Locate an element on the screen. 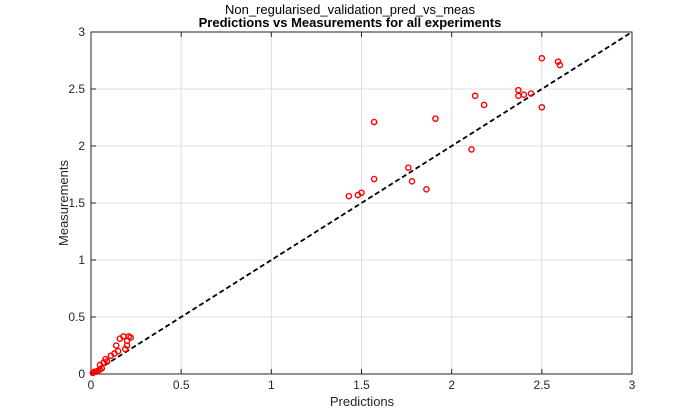  y-tick-label: 2 is located at coordinates (81, 146).